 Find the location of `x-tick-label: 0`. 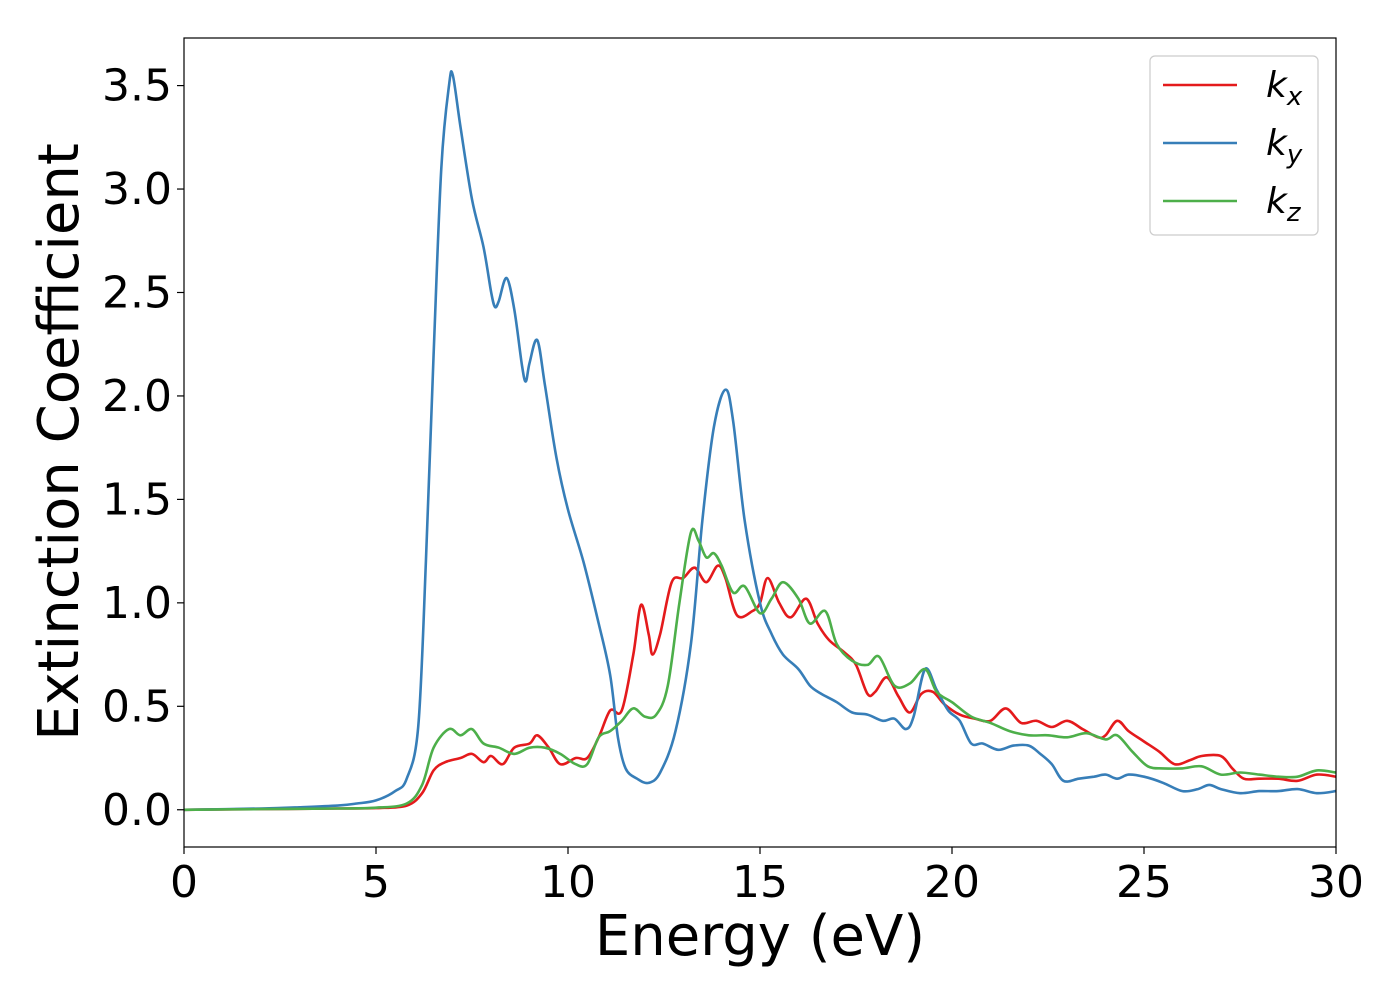

x-tick-label: 0 is located at coordinates (184, 882).